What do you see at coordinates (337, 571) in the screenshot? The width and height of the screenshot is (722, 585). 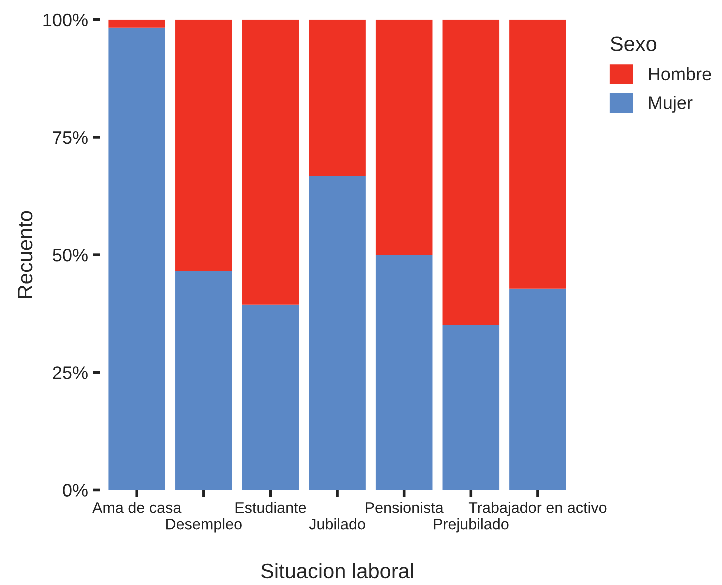 I see `x-axis-title: Situacion laboral` at bounding box center [337, 571].